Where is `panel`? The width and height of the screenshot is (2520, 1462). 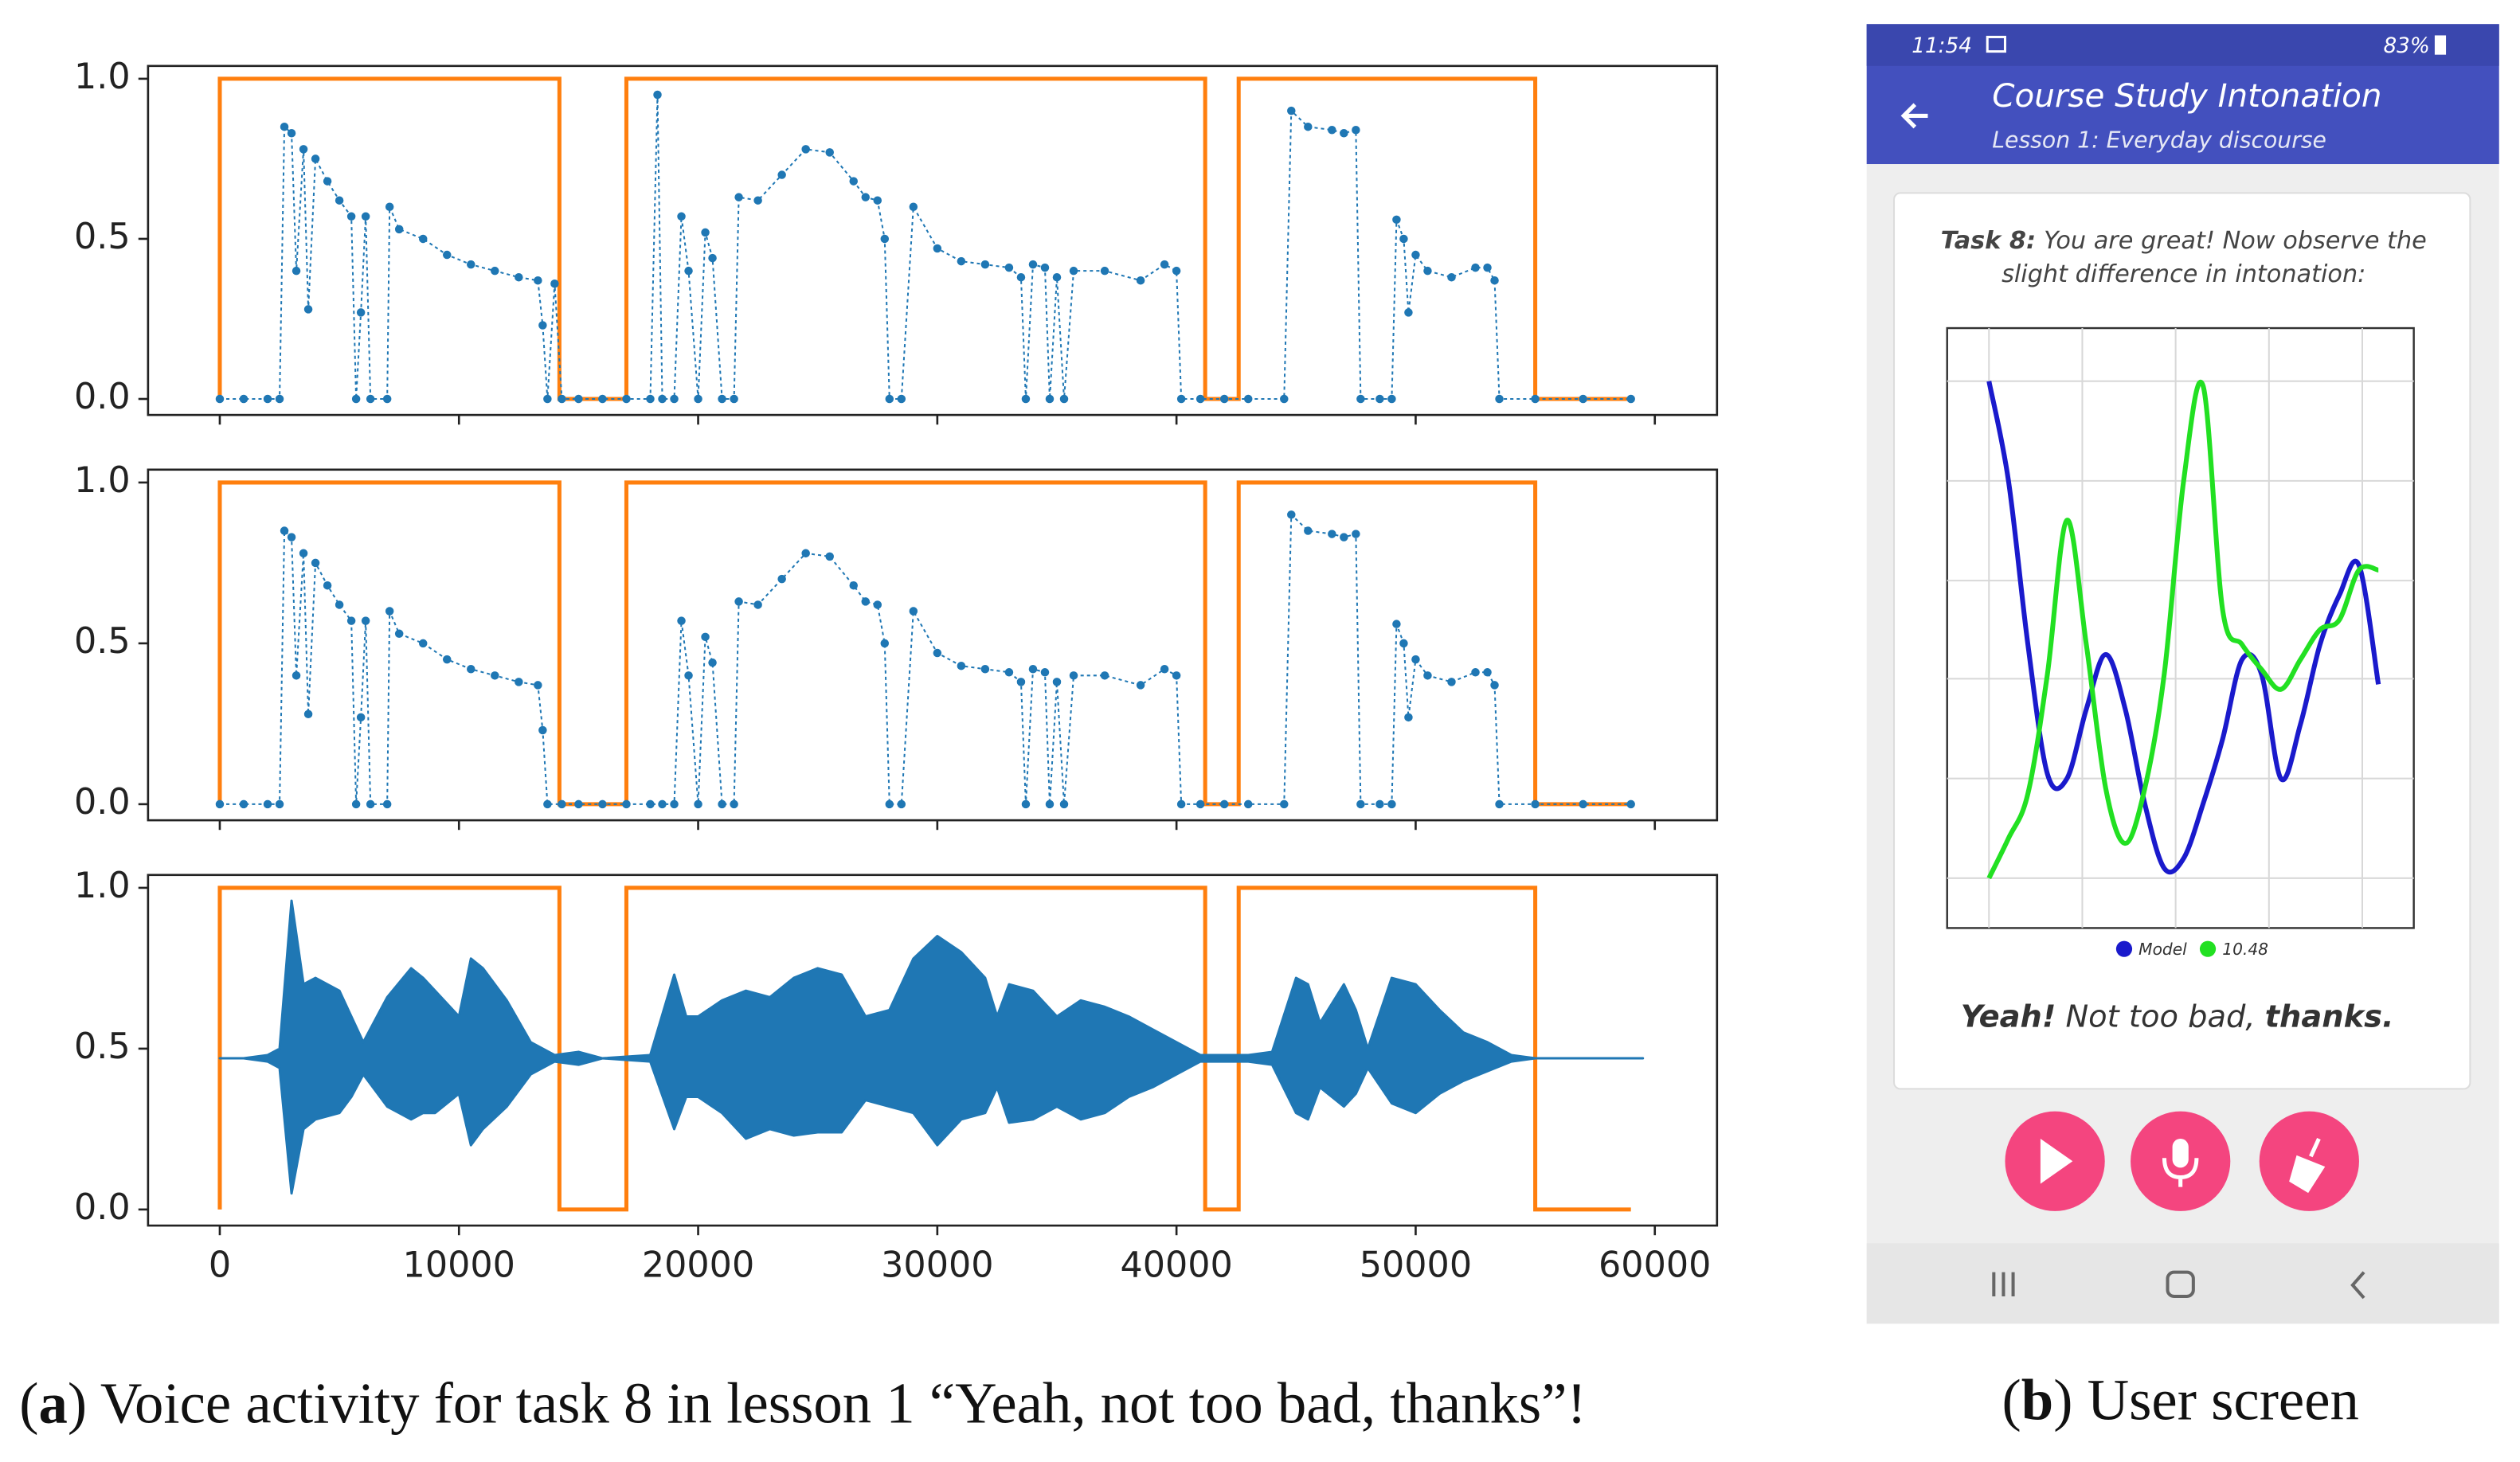
panel is located at coordinates (925, 644).